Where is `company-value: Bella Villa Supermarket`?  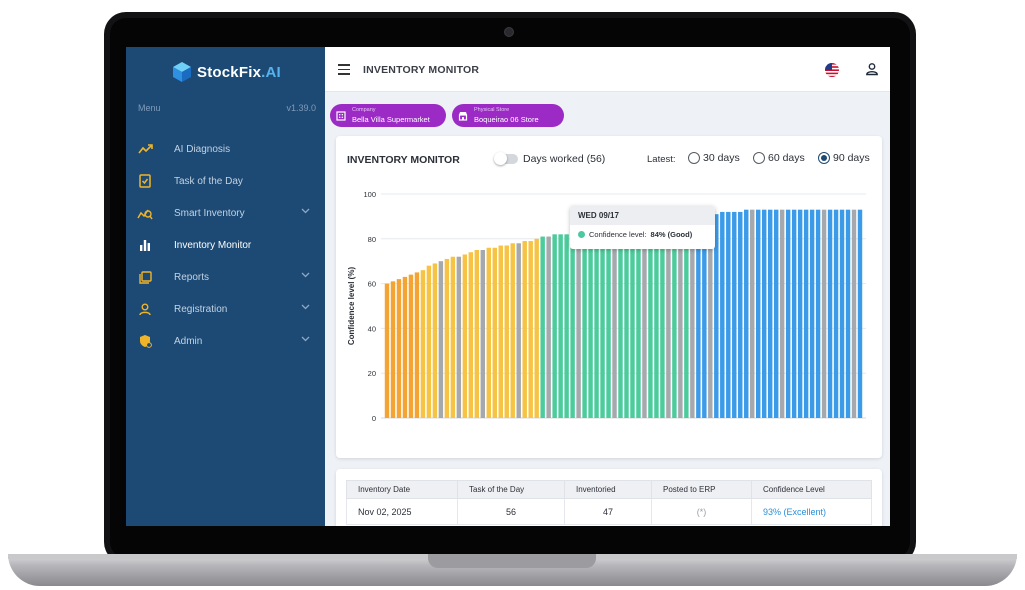
company-value: Bella Villa Supermarket is located at coordinates (391, 119).